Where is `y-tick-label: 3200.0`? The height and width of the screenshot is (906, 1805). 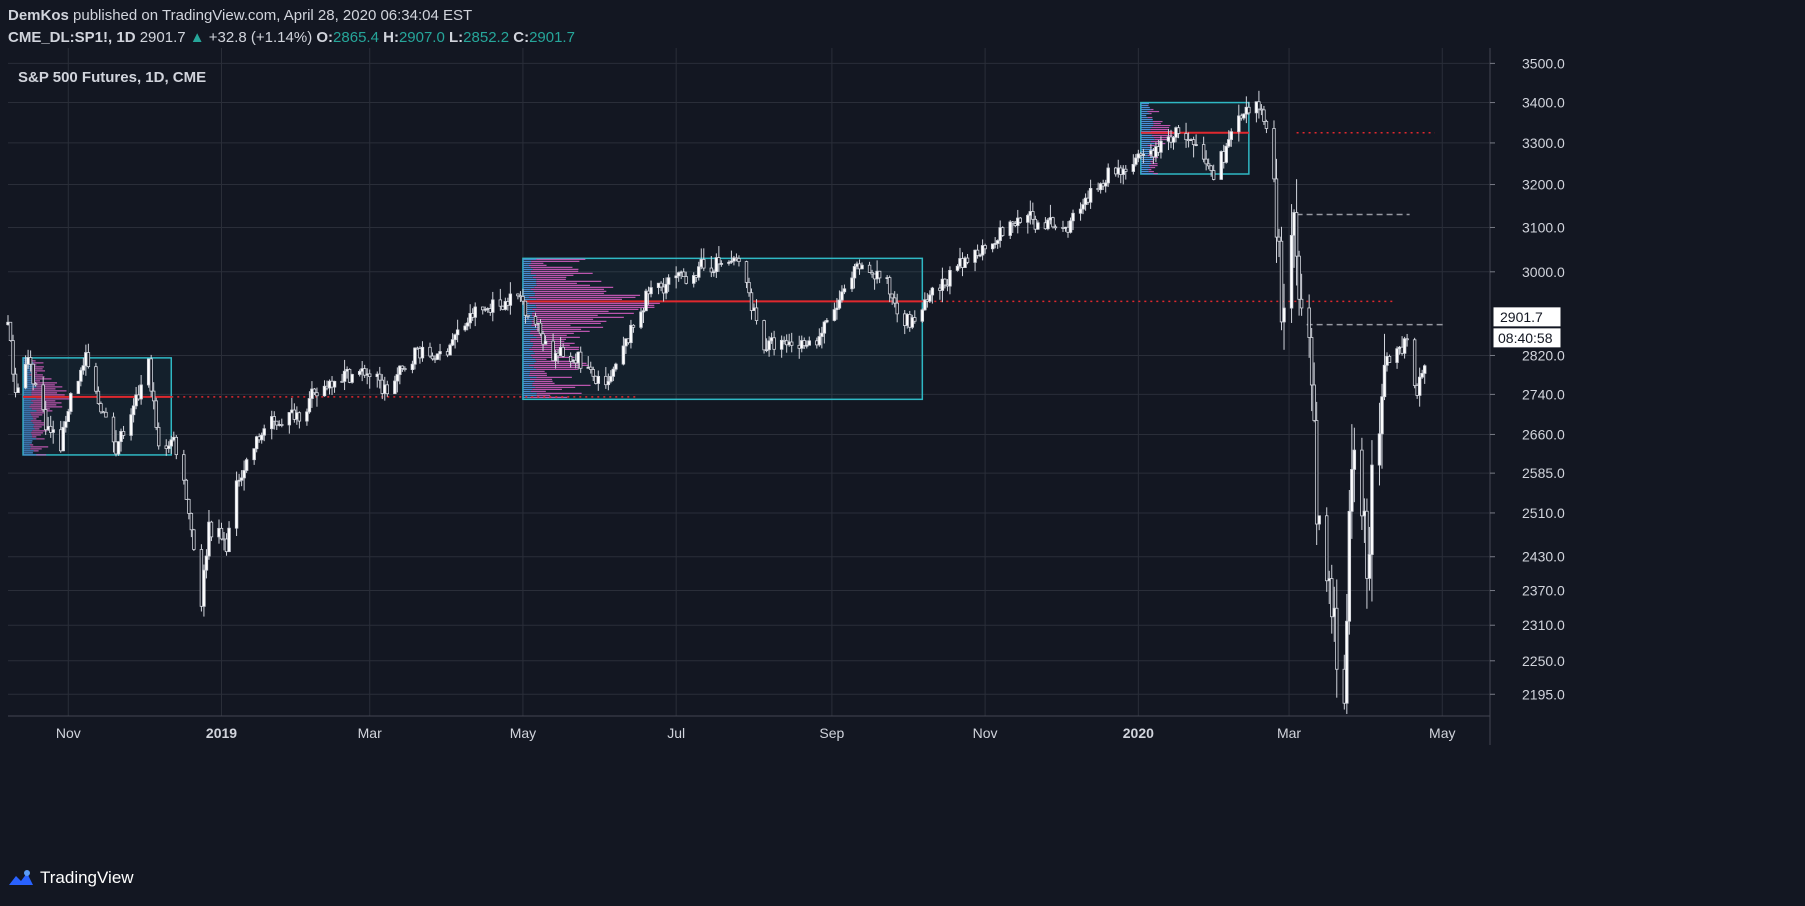
y-tick-label: 3200.0 is located at coordinates (1543, 185).